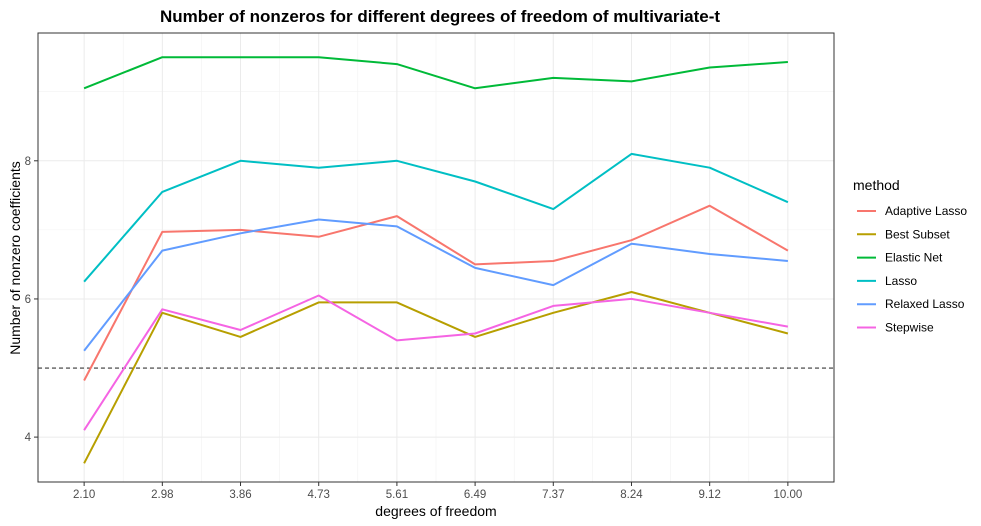  Describe the element at coordinates (435, 73) in the screenshot. I see `series-line-elastic-net` at that location.